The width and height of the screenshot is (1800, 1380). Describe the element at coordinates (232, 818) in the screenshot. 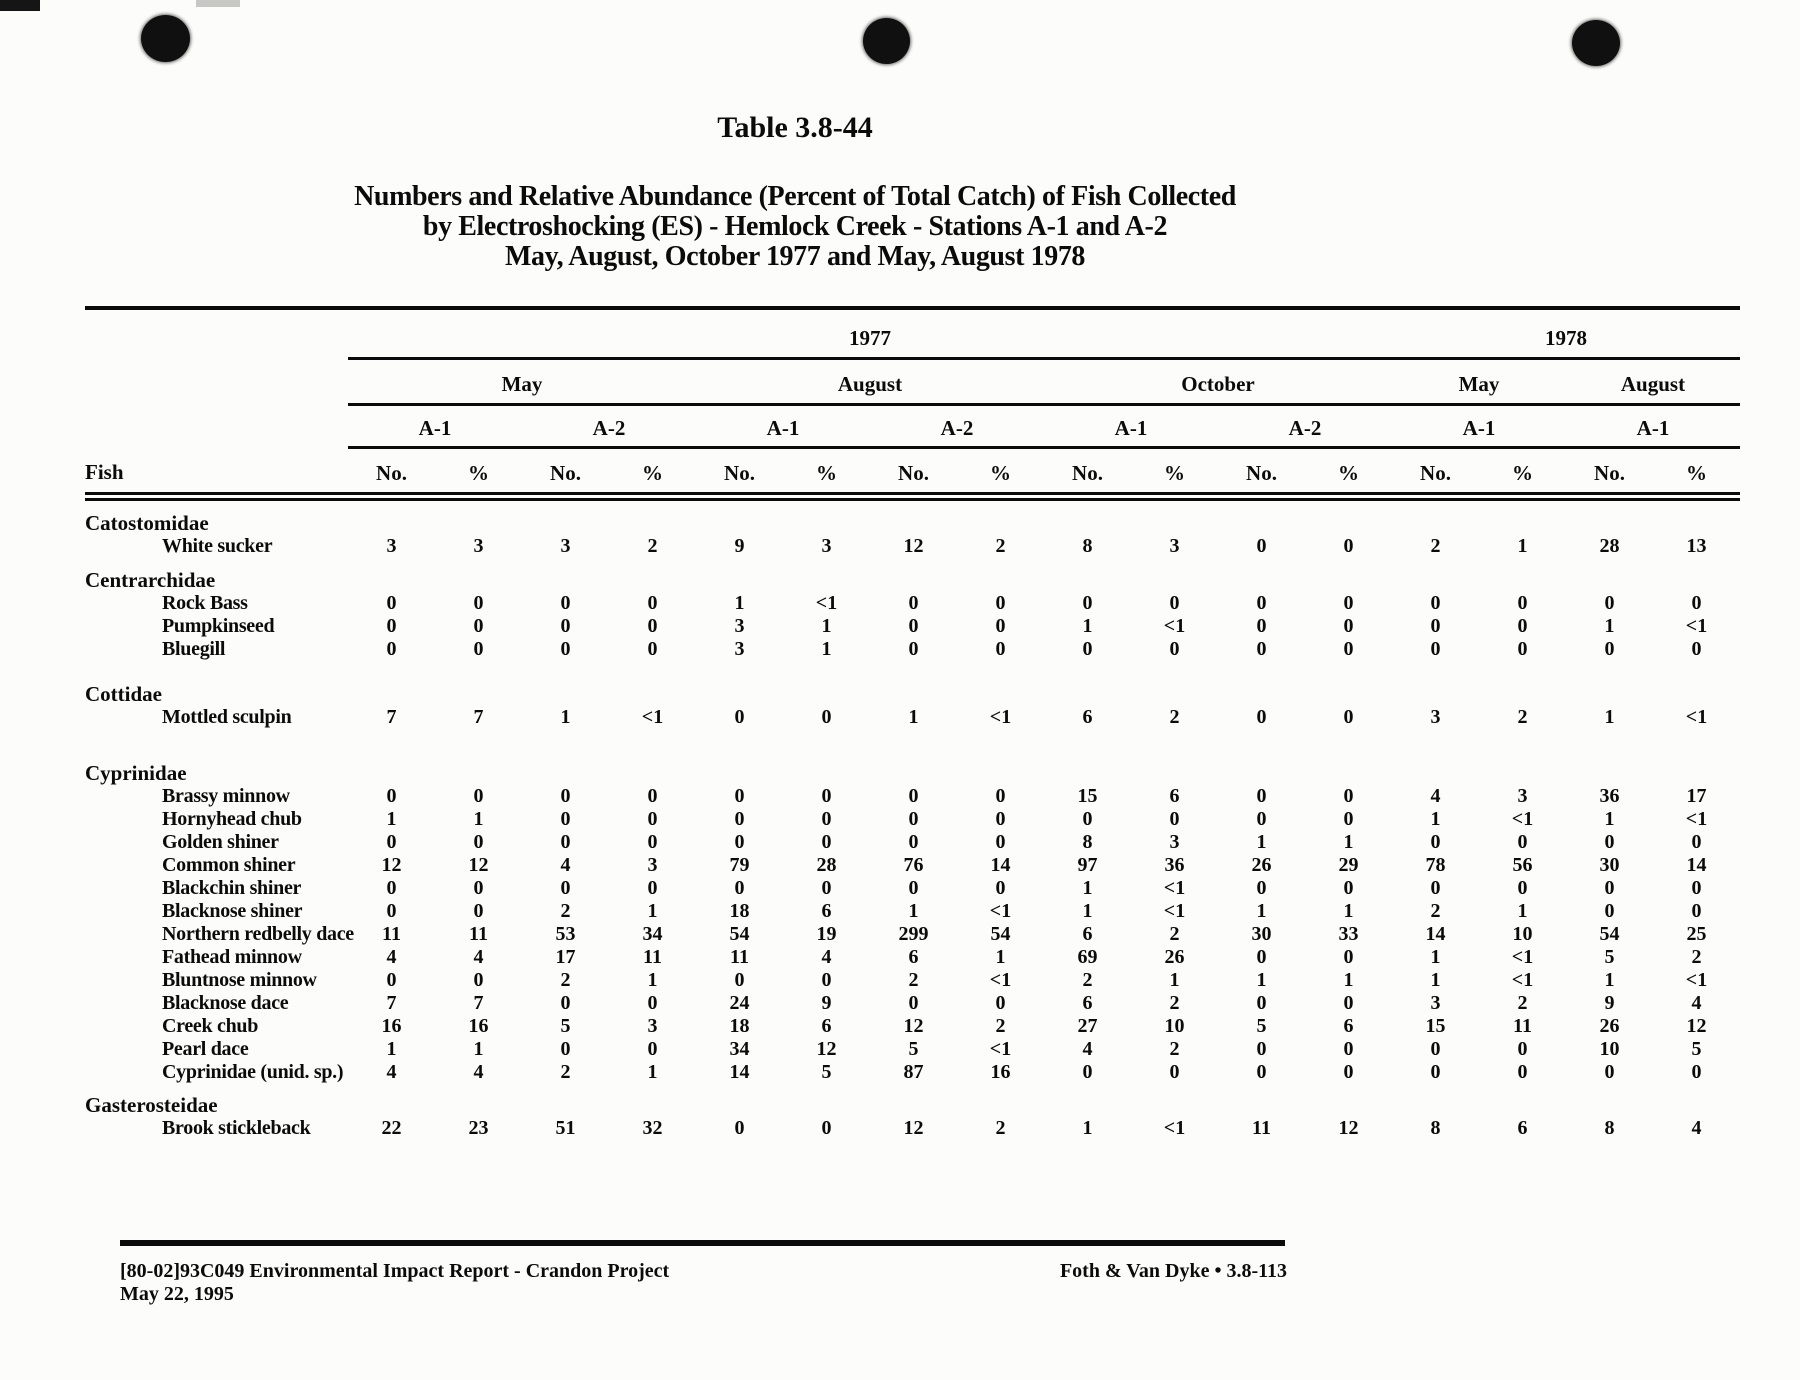

I see `species-name-cell: Hornyhead chub` at that location.